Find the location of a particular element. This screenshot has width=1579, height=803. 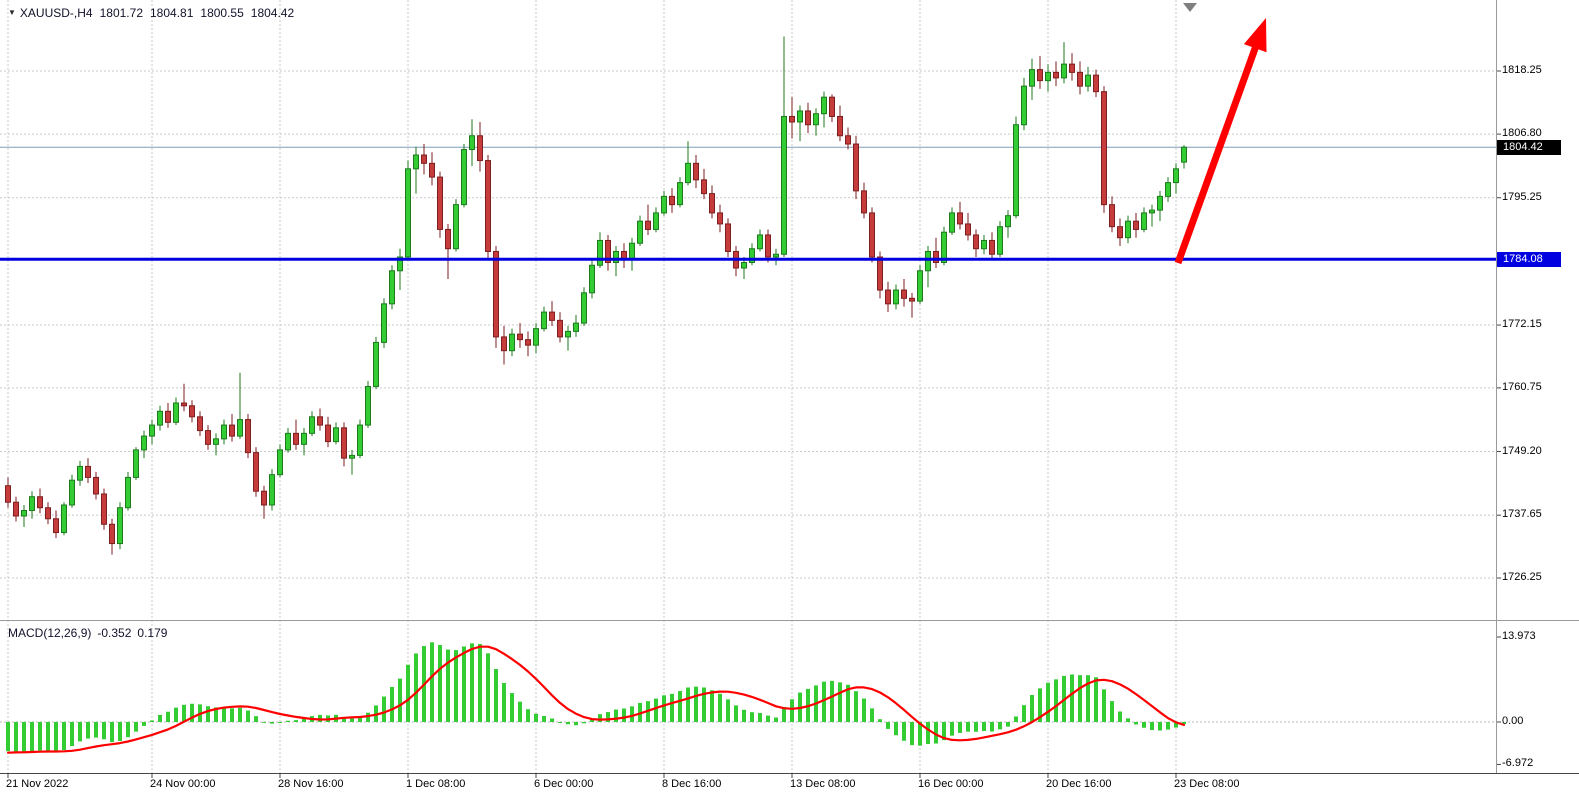

macd-value: -0.352 is located at coordinates (114, 633).